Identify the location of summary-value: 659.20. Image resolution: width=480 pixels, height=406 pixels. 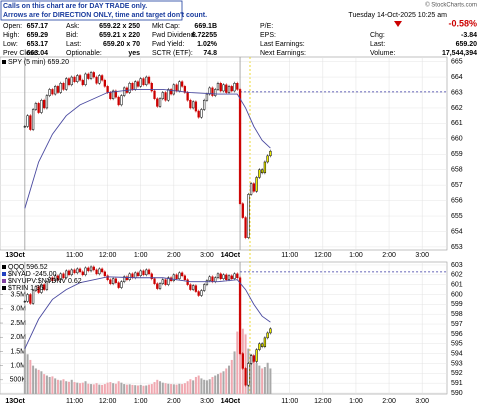
(467, 44).